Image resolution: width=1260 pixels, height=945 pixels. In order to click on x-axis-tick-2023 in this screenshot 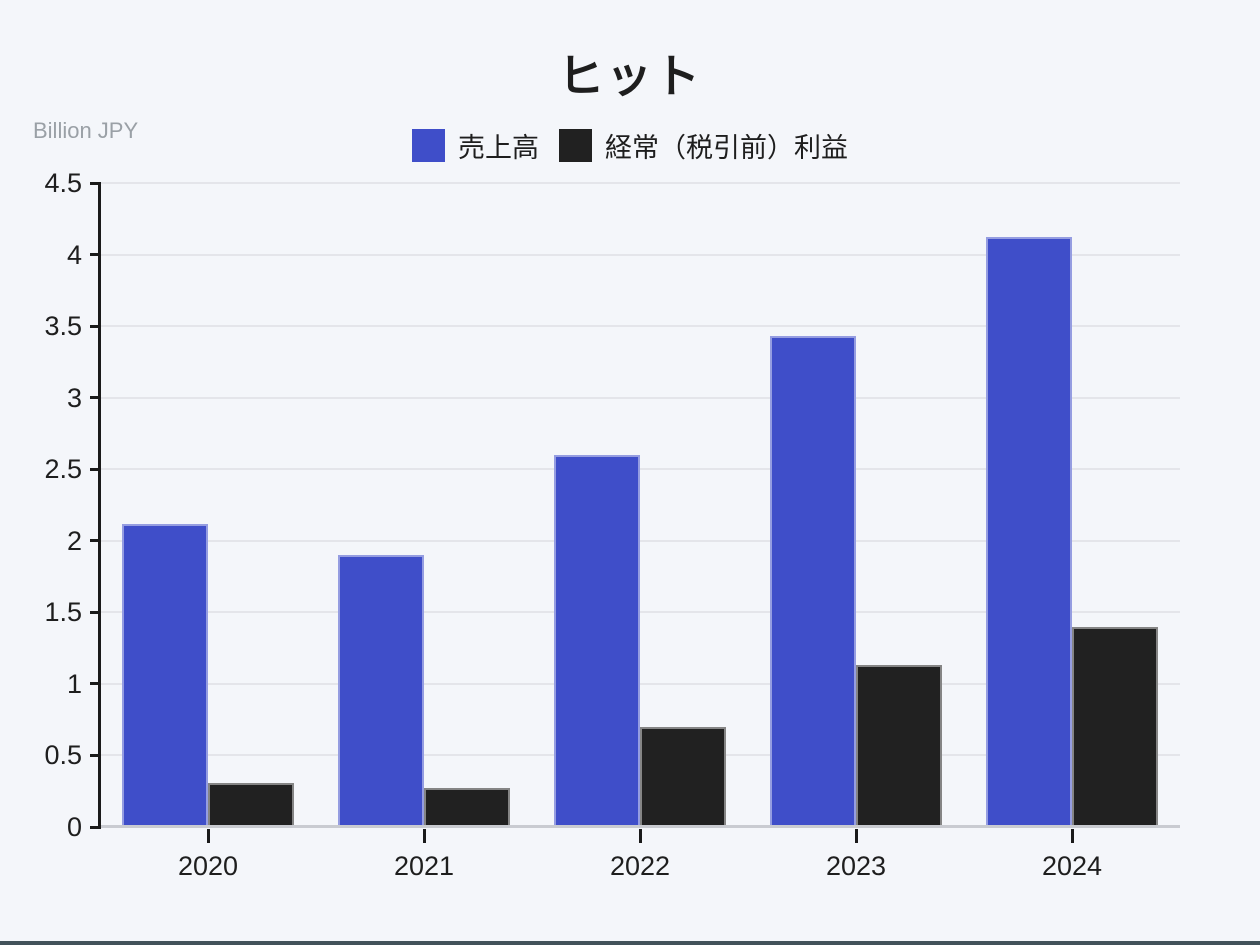, I will do `click(856, 836)`.